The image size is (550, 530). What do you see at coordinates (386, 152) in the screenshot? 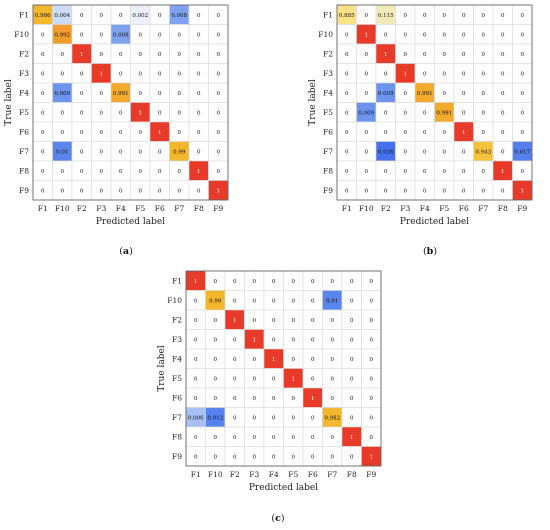
I see `cell-value-label: 0.036` at bounding box center [386, 152].